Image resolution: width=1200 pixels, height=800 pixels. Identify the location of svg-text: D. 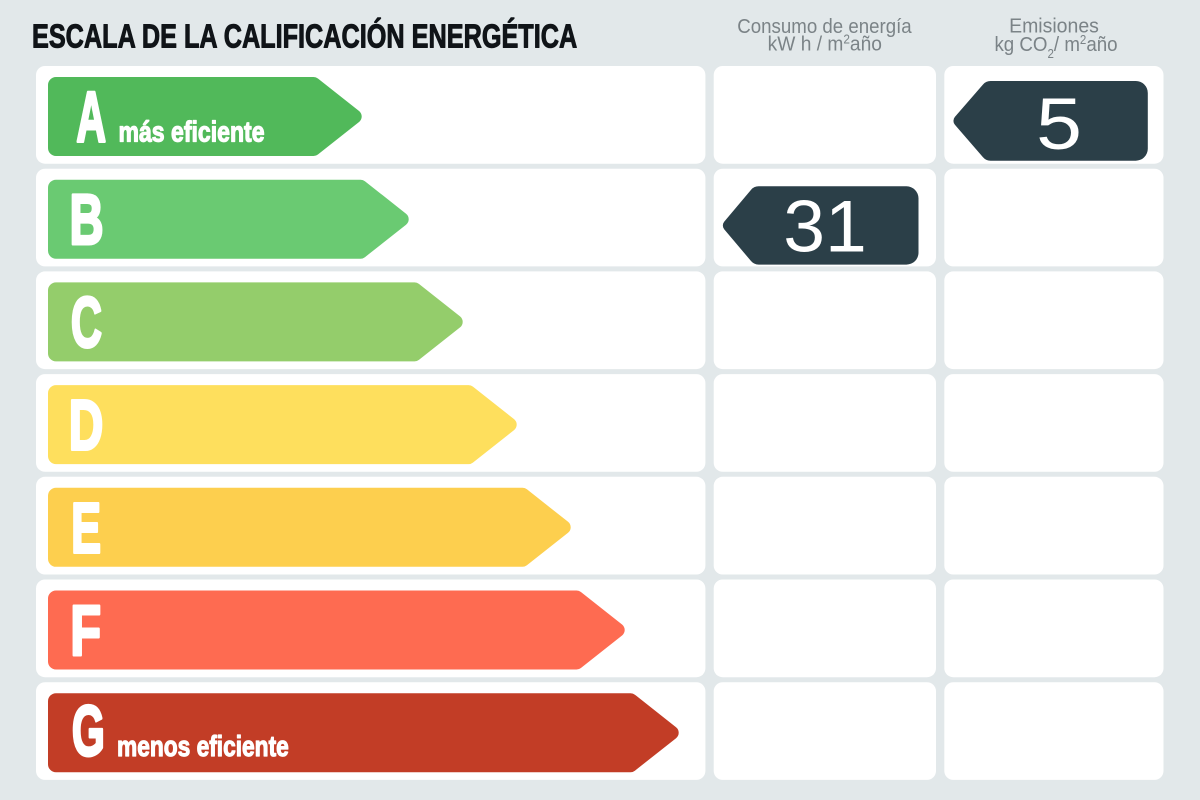
(86, 425).